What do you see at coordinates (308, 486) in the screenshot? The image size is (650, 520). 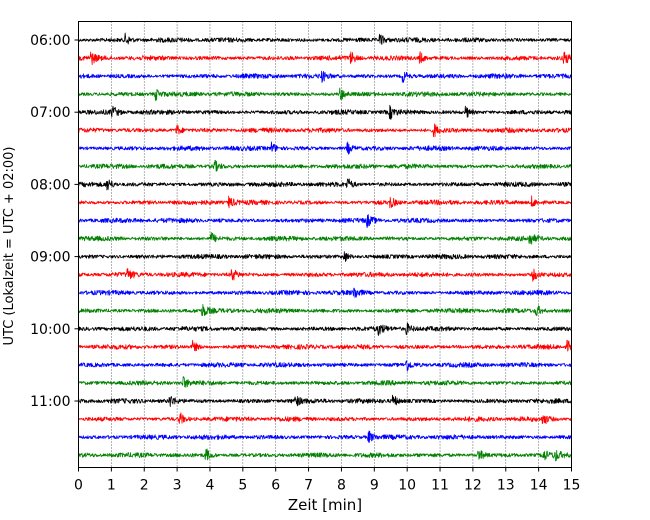 I see `x-tick-label: 7` at bounding box center [308, 486].